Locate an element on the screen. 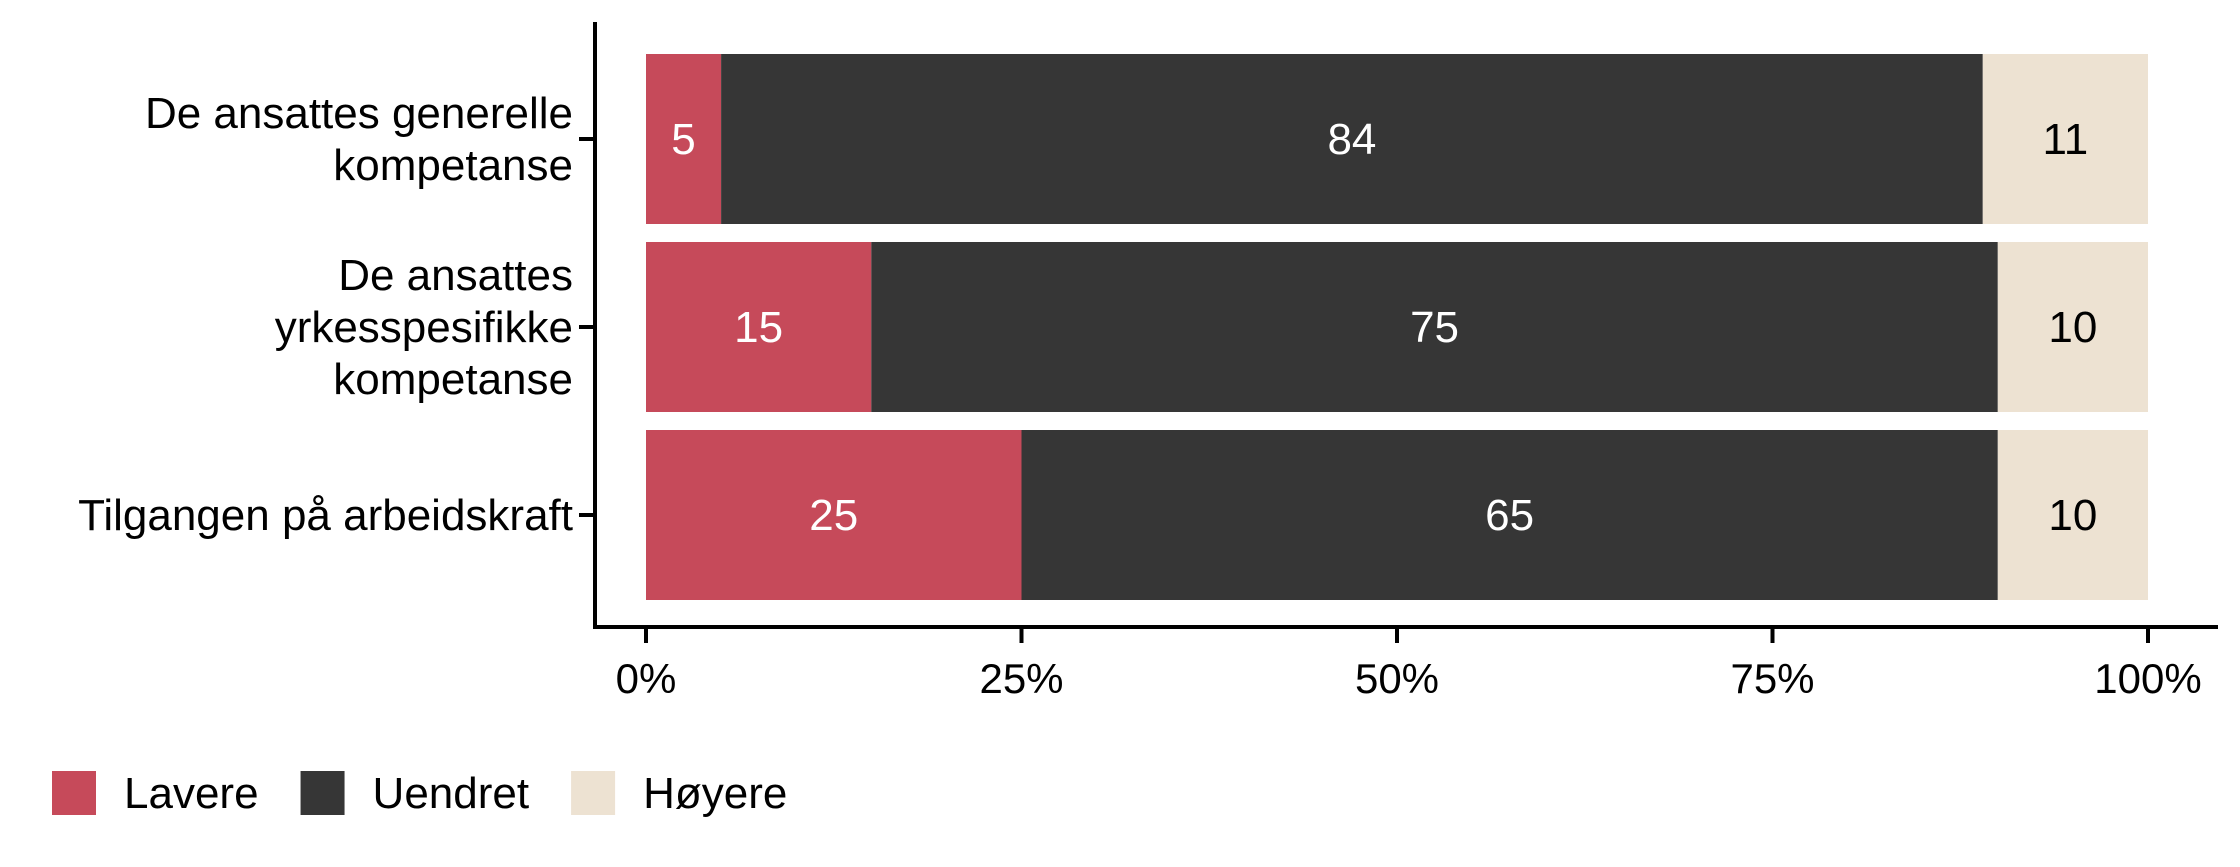 The width and height of the screenshot is (2240, 867). bar-value-label: 5 is located at coordinates (683, 139).